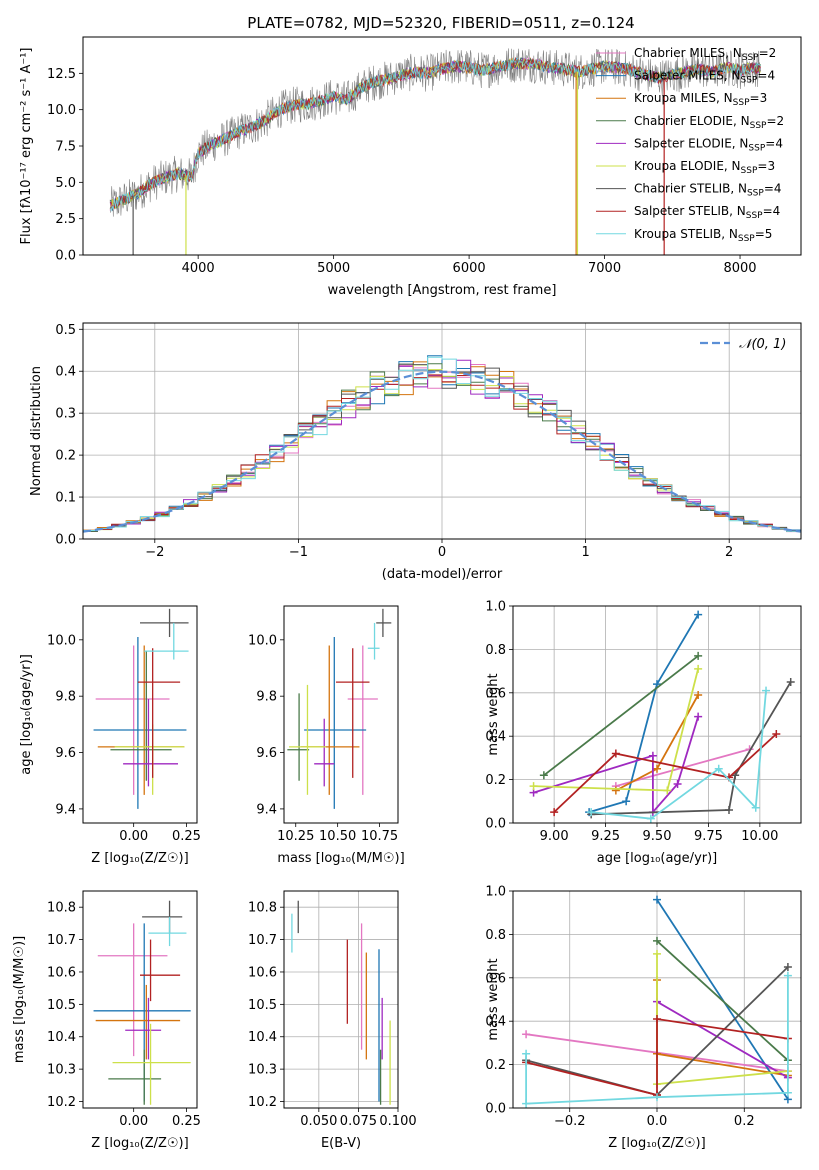  I want to click on y-tick-label: 10.4, so click(61, 1037).